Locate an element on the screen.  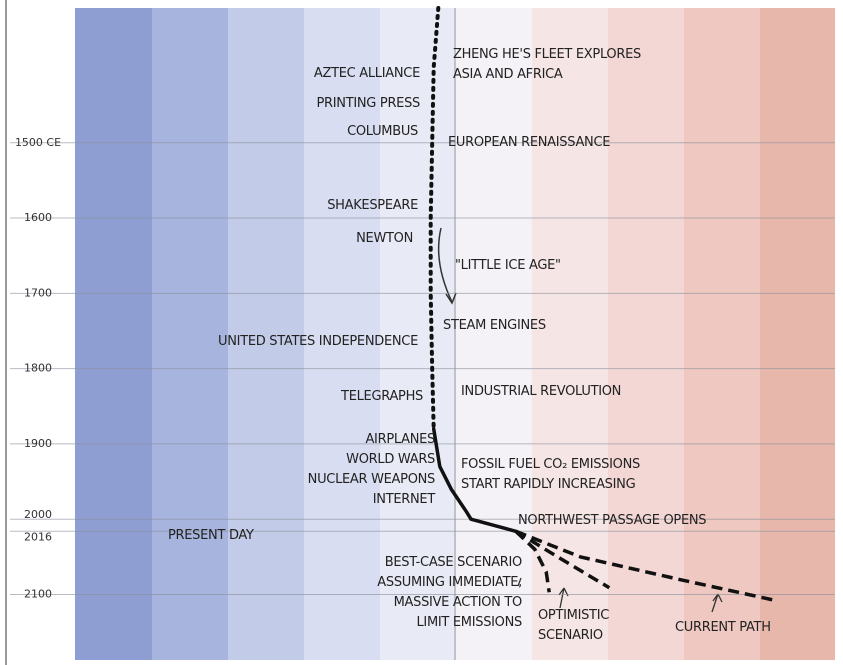
annotation: OPTIMISTIC SCENARIO is located at coordinates (574, 625).